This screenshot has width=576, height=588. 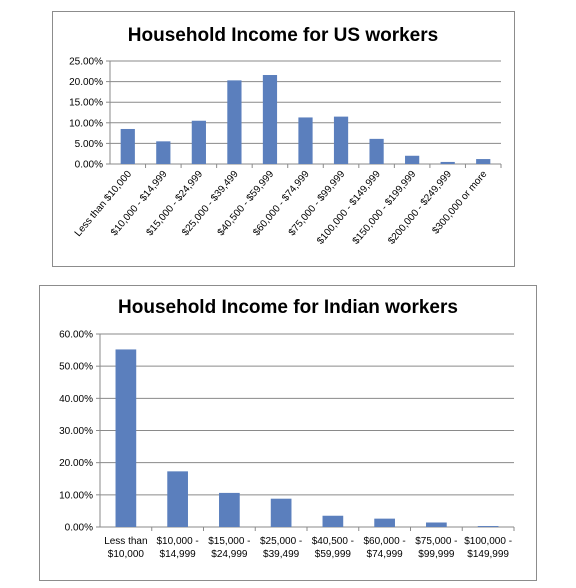 What do you see at coordinates (288, 307) in the screenshot?
I see `chart-title: Household Income for Indian workers` at bounding box center [288, 307].